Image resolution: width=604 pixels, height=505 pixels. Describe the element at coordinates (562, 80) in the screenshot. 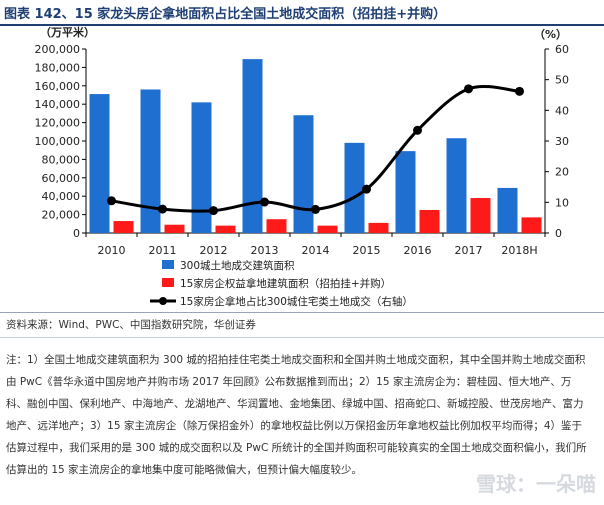

I see `right-tick-label: 50` at that location.